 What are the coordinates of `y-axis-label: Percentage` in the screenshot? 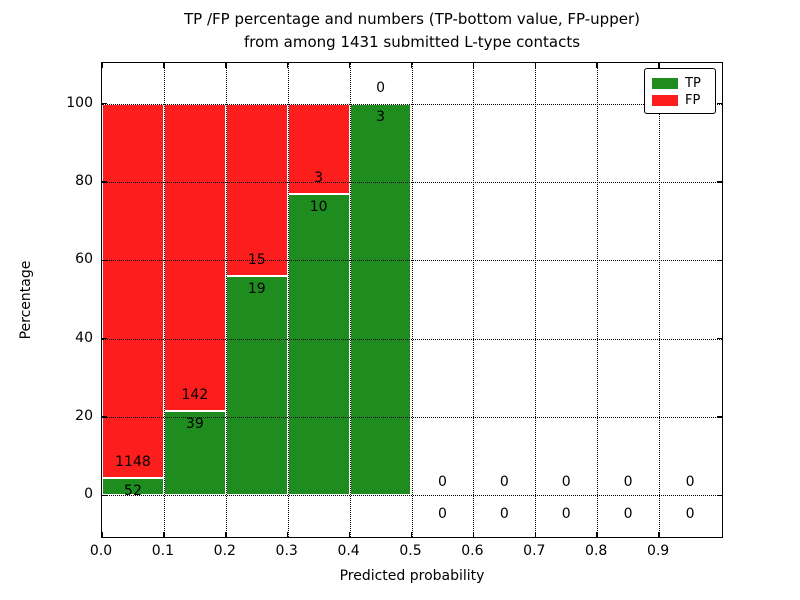 It's located at (26, 300).